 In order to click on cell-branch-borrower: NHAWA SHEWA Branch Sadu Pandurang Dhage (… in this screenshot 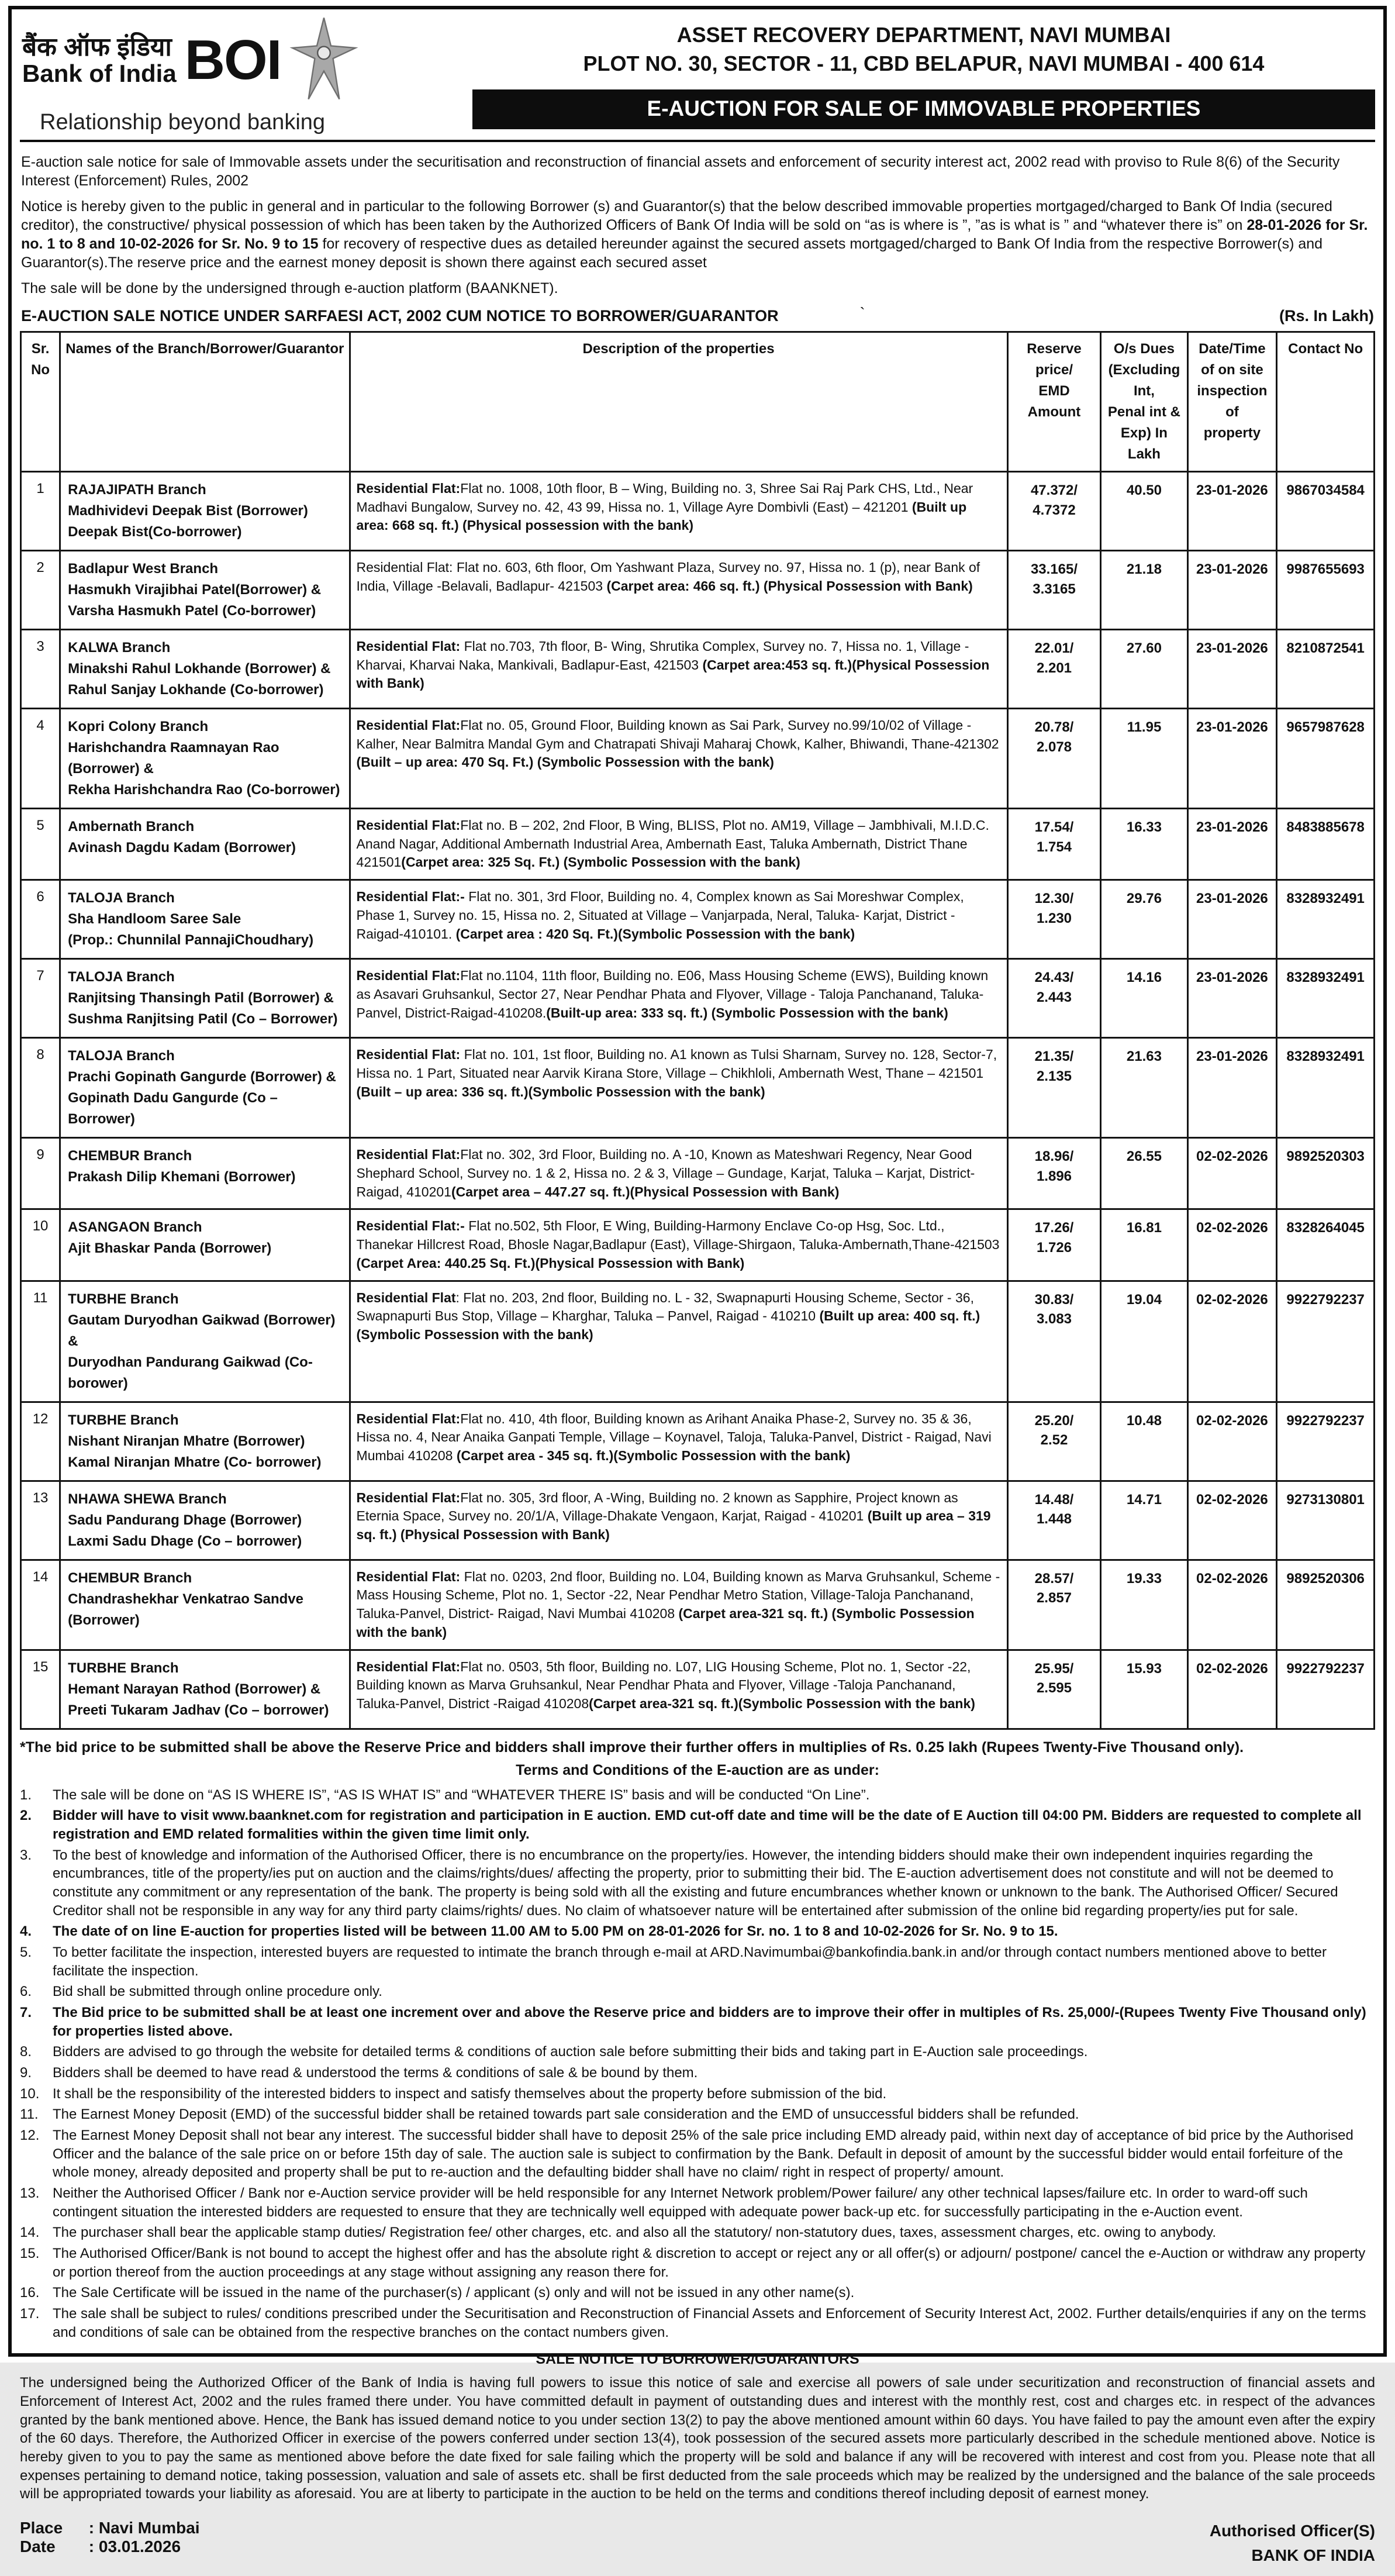, I will do `click(205, 1520)`.